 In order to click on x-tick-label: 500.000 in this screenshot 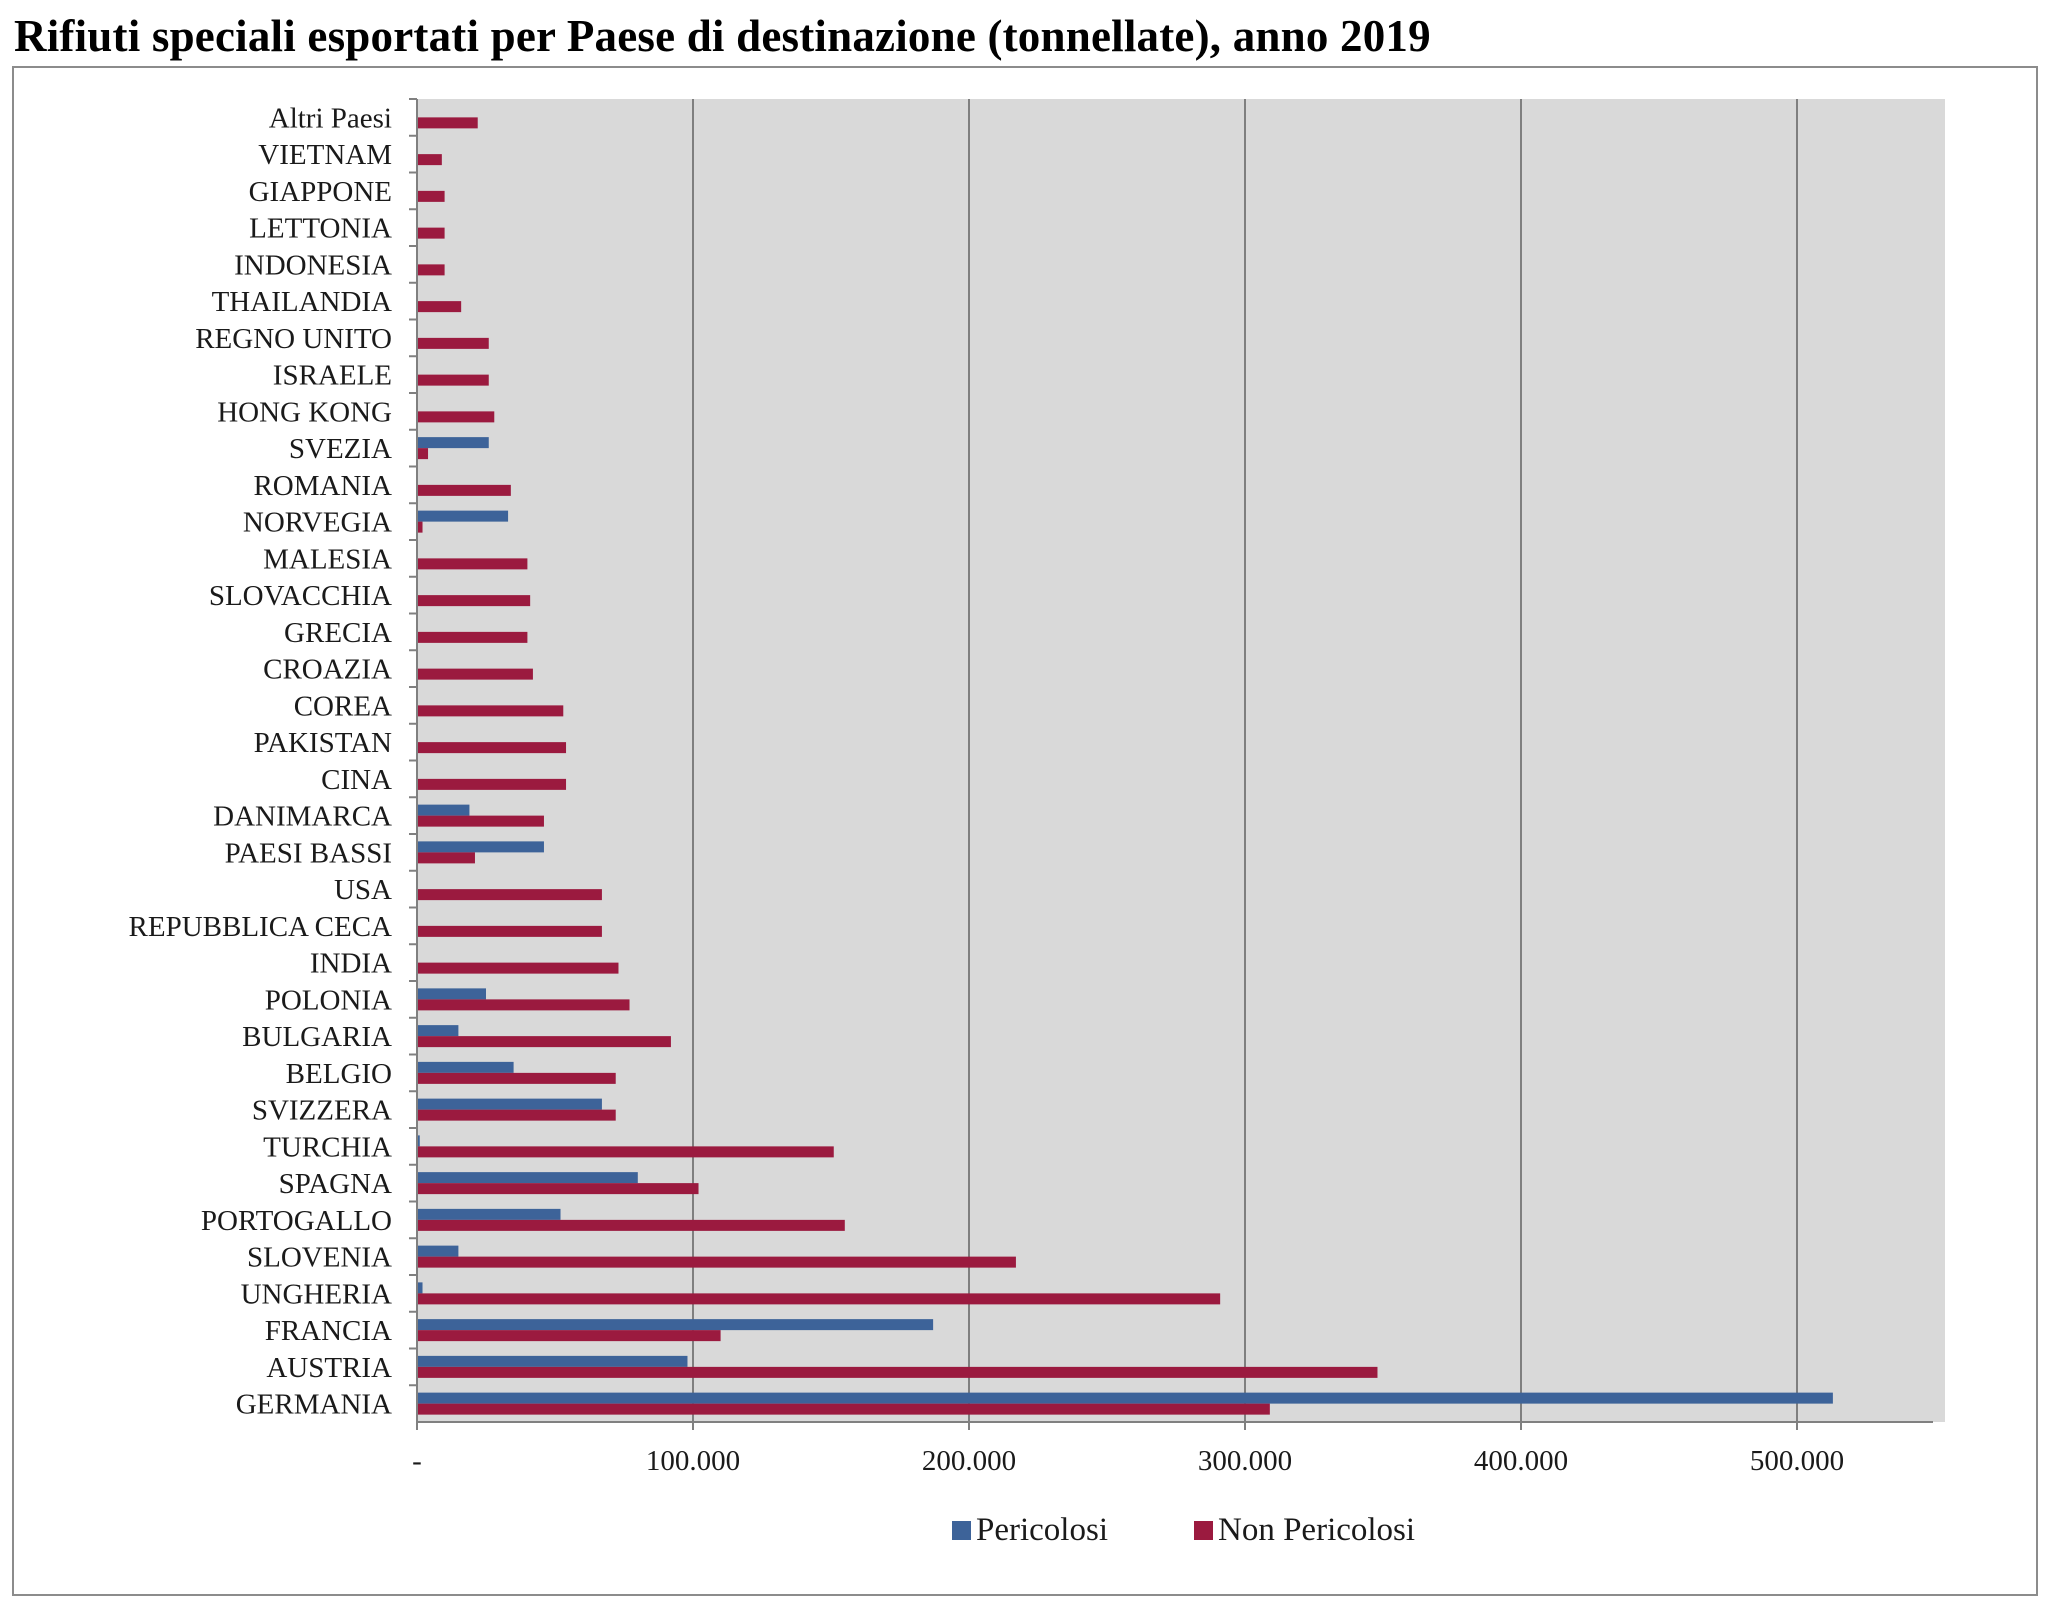, I will do `click(1797, 1461)`.